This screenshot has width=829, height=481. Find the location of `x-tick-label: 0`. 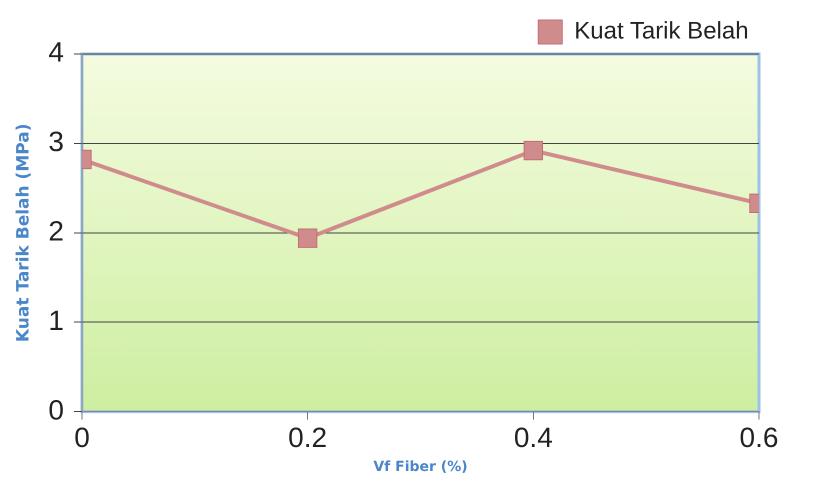

x-tick-label: 0 is located at coordinates (82, 438).